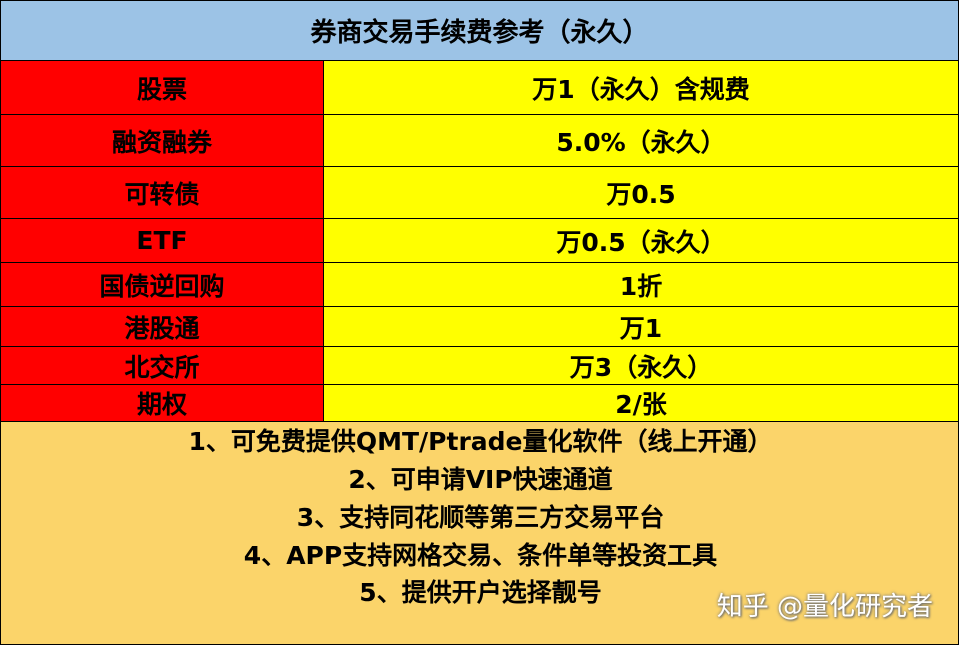  I want to click on row-label: 期权, so click(162, 403).